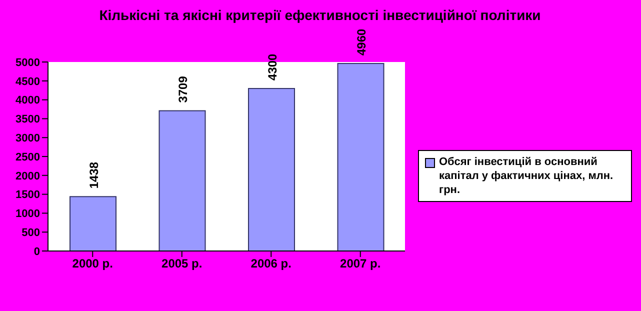  I want to click on y-tick-label: 5000, so click(28, 62).